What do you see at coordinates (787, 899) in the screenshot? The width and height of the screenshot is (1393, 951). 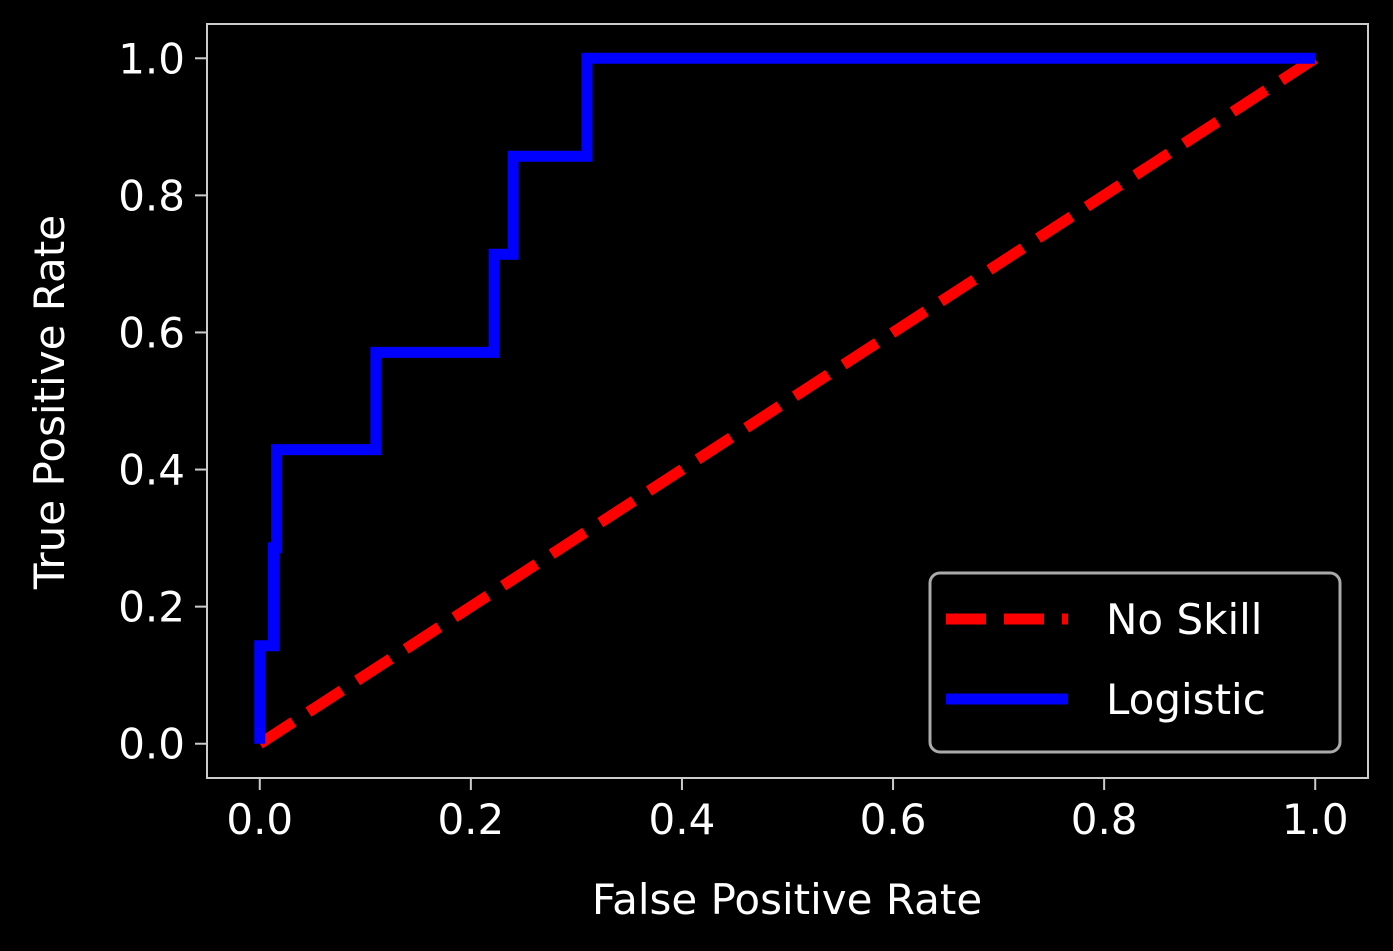 I see `x-axis-label: False Positive Rate` at bounding box center [787, 899].